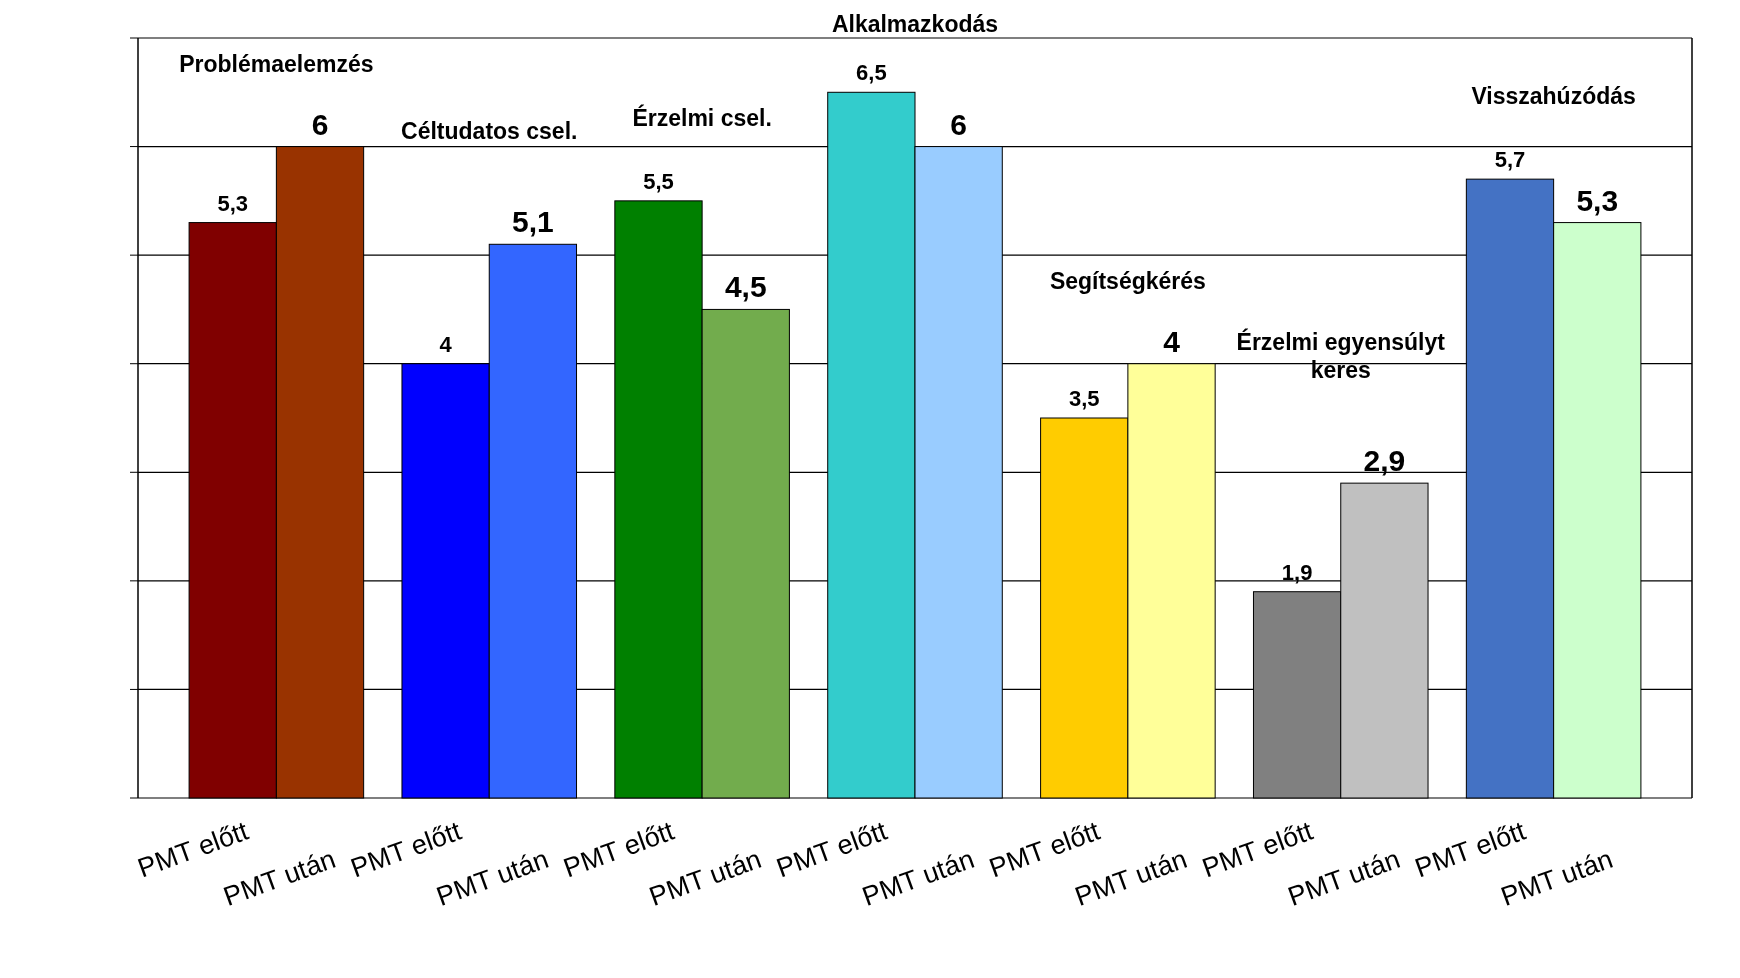  Describe the element at coordinates (489, 131) in the screenshot. I see `annotation: Céltudatos csel.` at that location.